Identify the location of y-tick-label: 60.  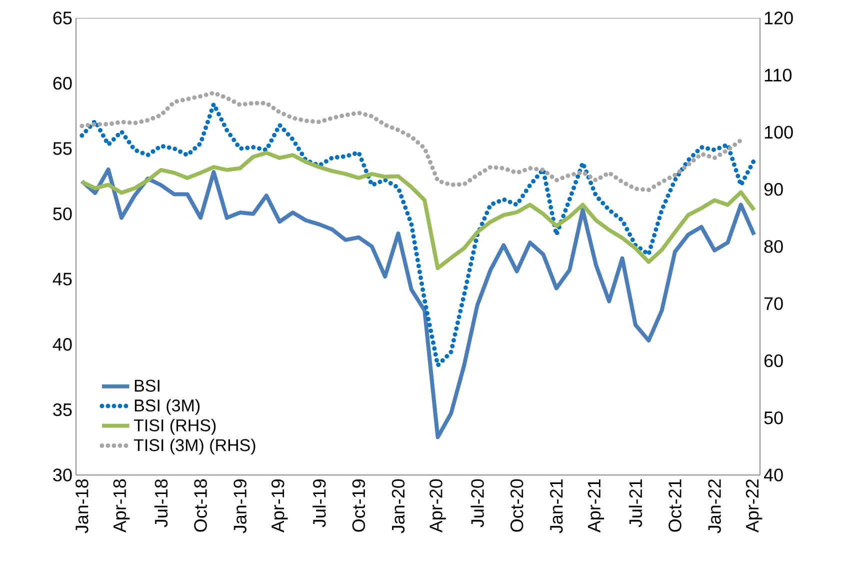
(62, 83).